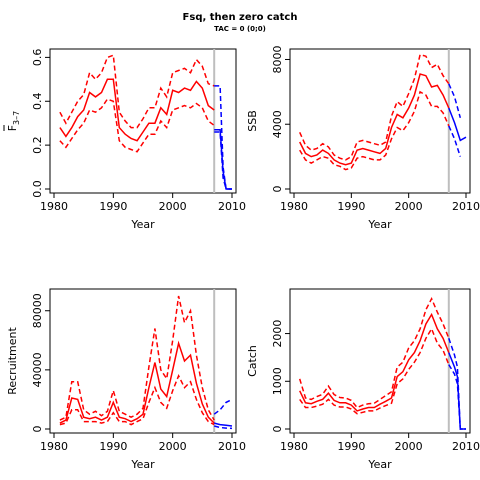 The width and height of the screenshot is (480, 480). What do you see at coordinates (277, 334) in the screenshot?
I see `y-tick-label: 2000` at bounding box center [277, 334].